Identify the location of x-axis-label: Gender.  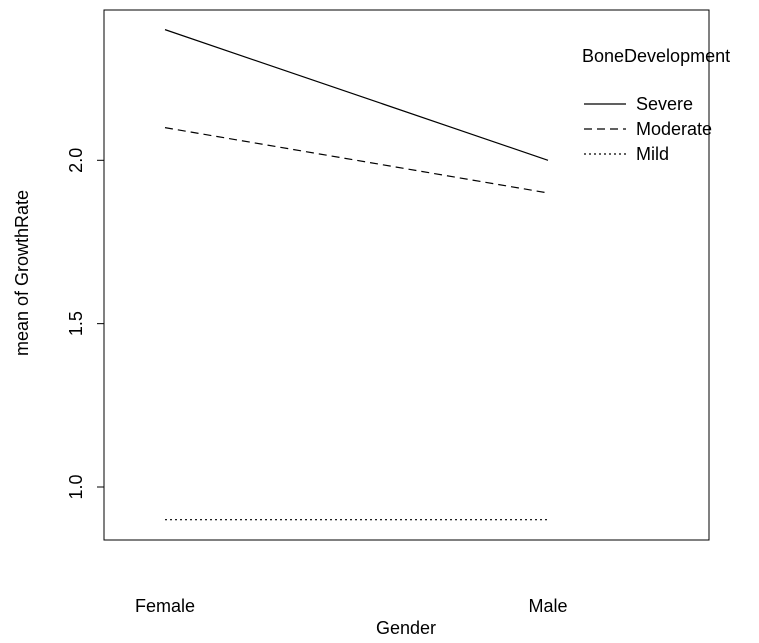
(406, 628).